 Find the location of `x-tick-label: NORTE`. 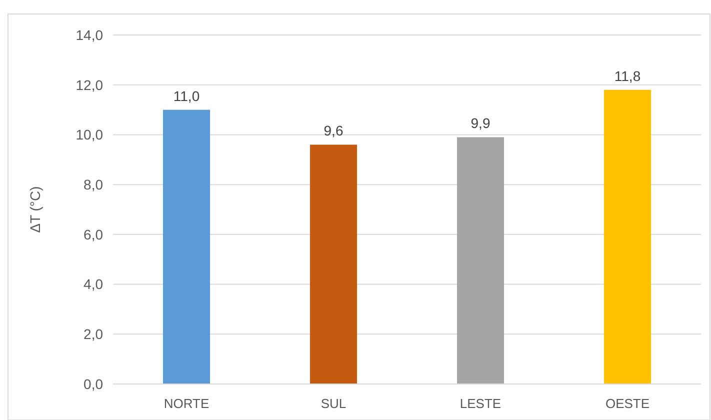

x-tick-label: NORTE is located at coordinates (187, 403).